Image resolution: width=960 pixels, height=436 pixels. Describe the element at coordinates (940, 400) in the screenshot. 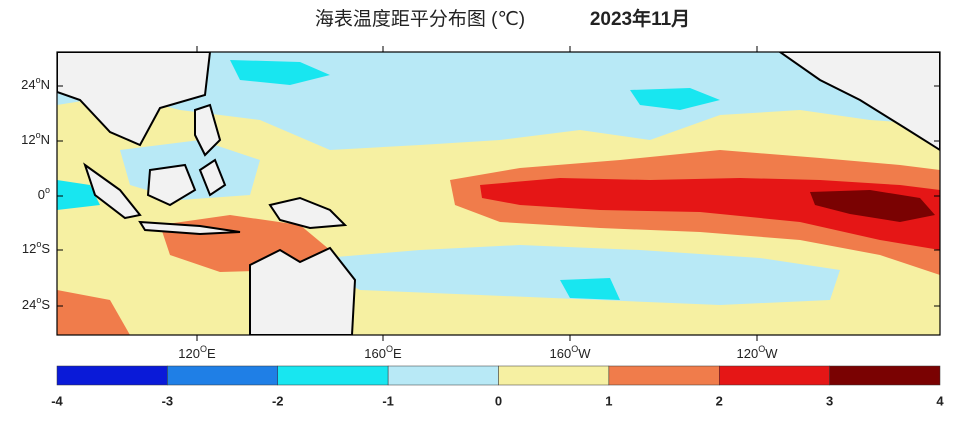

I see `colorbar-tick-label: 4` at that location.